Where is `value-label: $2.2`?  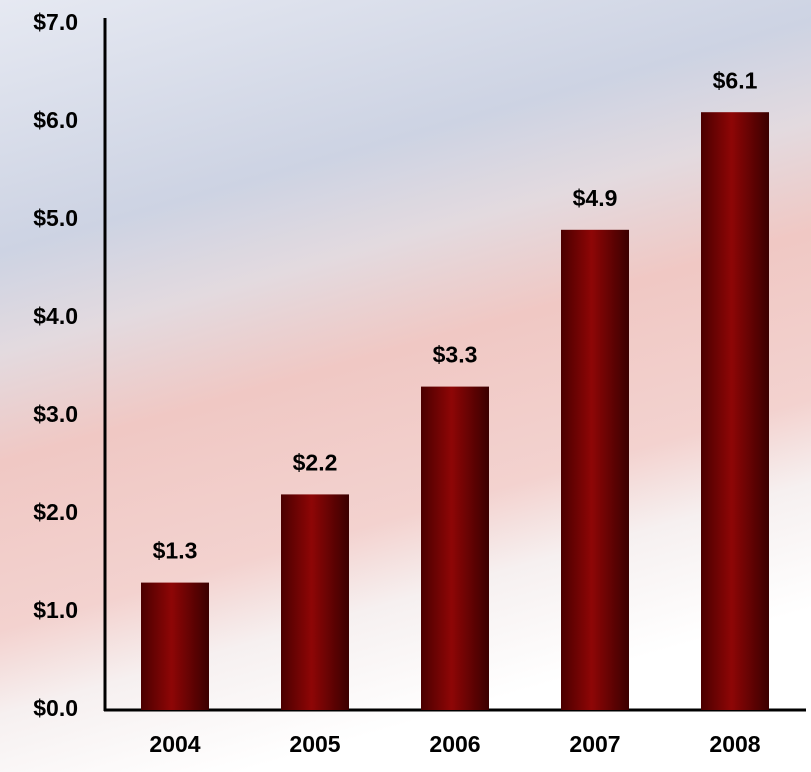
value-label: $2.2 is located at coordinates (315, 462).